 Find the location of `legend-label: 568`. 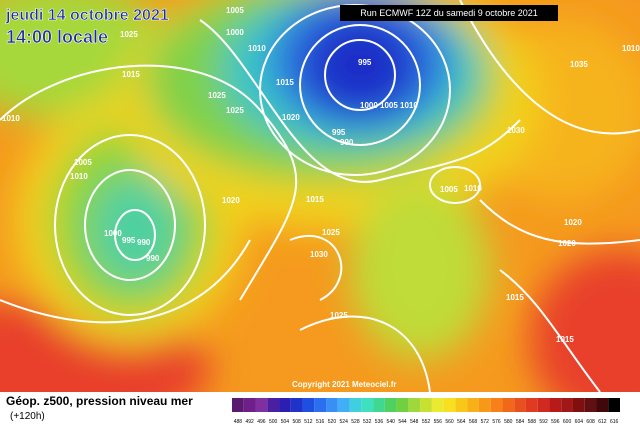

legend-label: 568 is located at coordinates (473, 422).